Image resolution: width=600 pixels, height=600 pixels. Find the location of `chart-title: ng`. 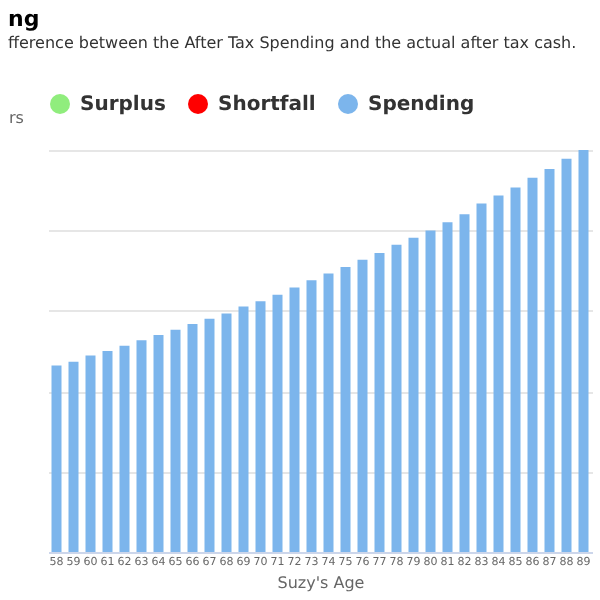

chart-title: ng is located at coordinates (24, 19).